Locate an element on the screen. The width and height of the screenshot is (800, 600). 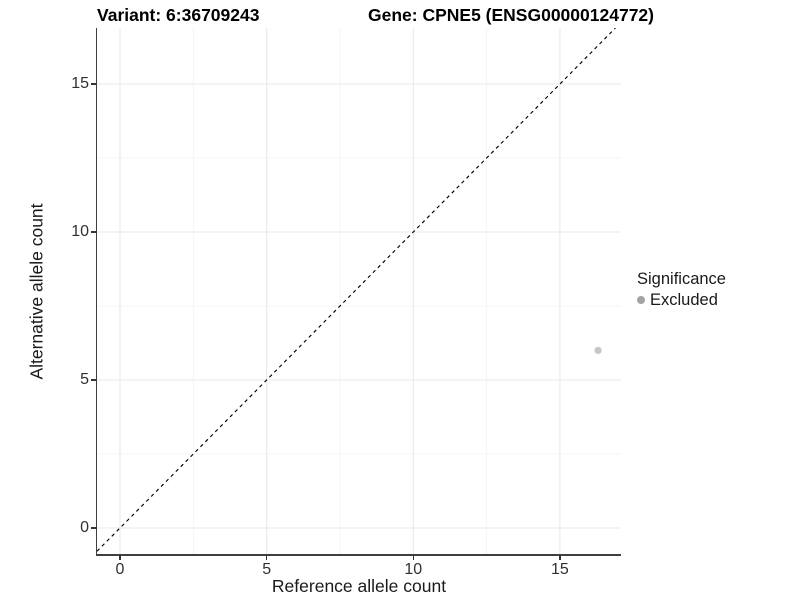
x-tick-label: 10 is located at coordinates (413, 569).